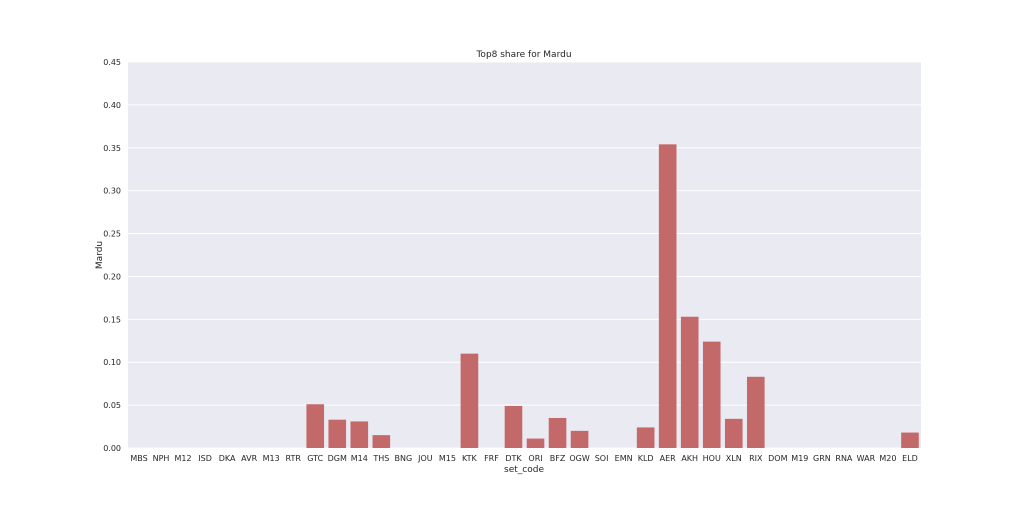 The width and height of the screenshot is (1024, 512). What do you see at coordinates (205, 458) in the screenshot?
I see `x-tick-label: ISD` at bounding box center [205, 458].